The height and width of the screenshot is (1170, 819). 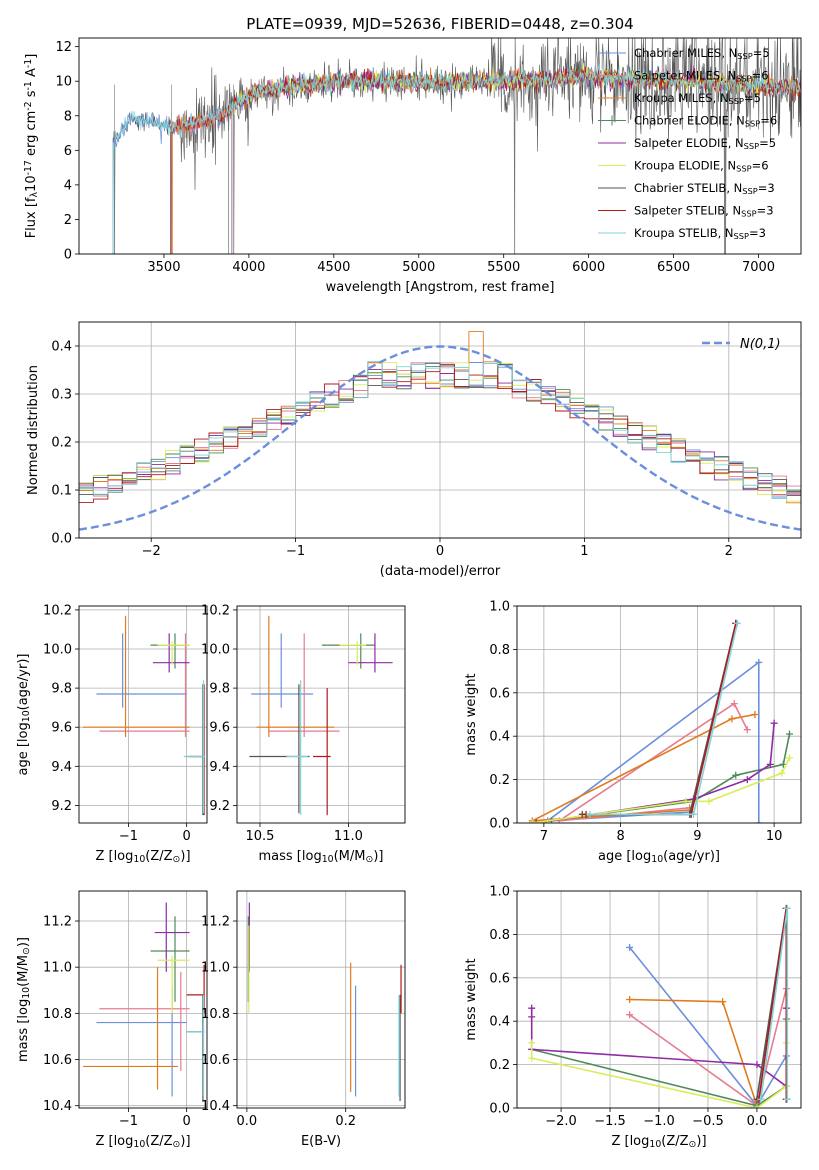 I want to click on x-tick-label: 5000, so click(x=418, y=267).